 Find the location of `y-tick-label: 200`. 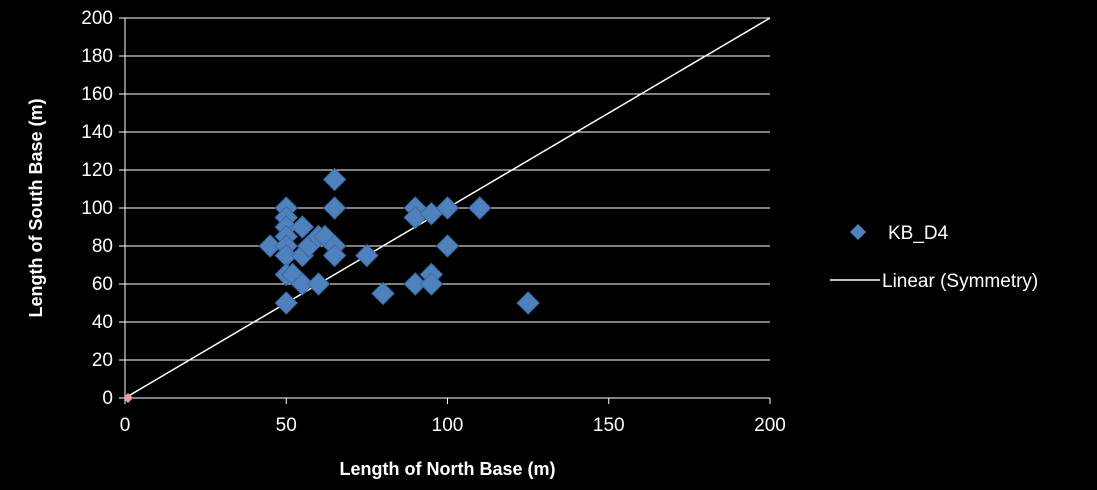

y-tick-label: 200 is located at coordinates (97, 18).